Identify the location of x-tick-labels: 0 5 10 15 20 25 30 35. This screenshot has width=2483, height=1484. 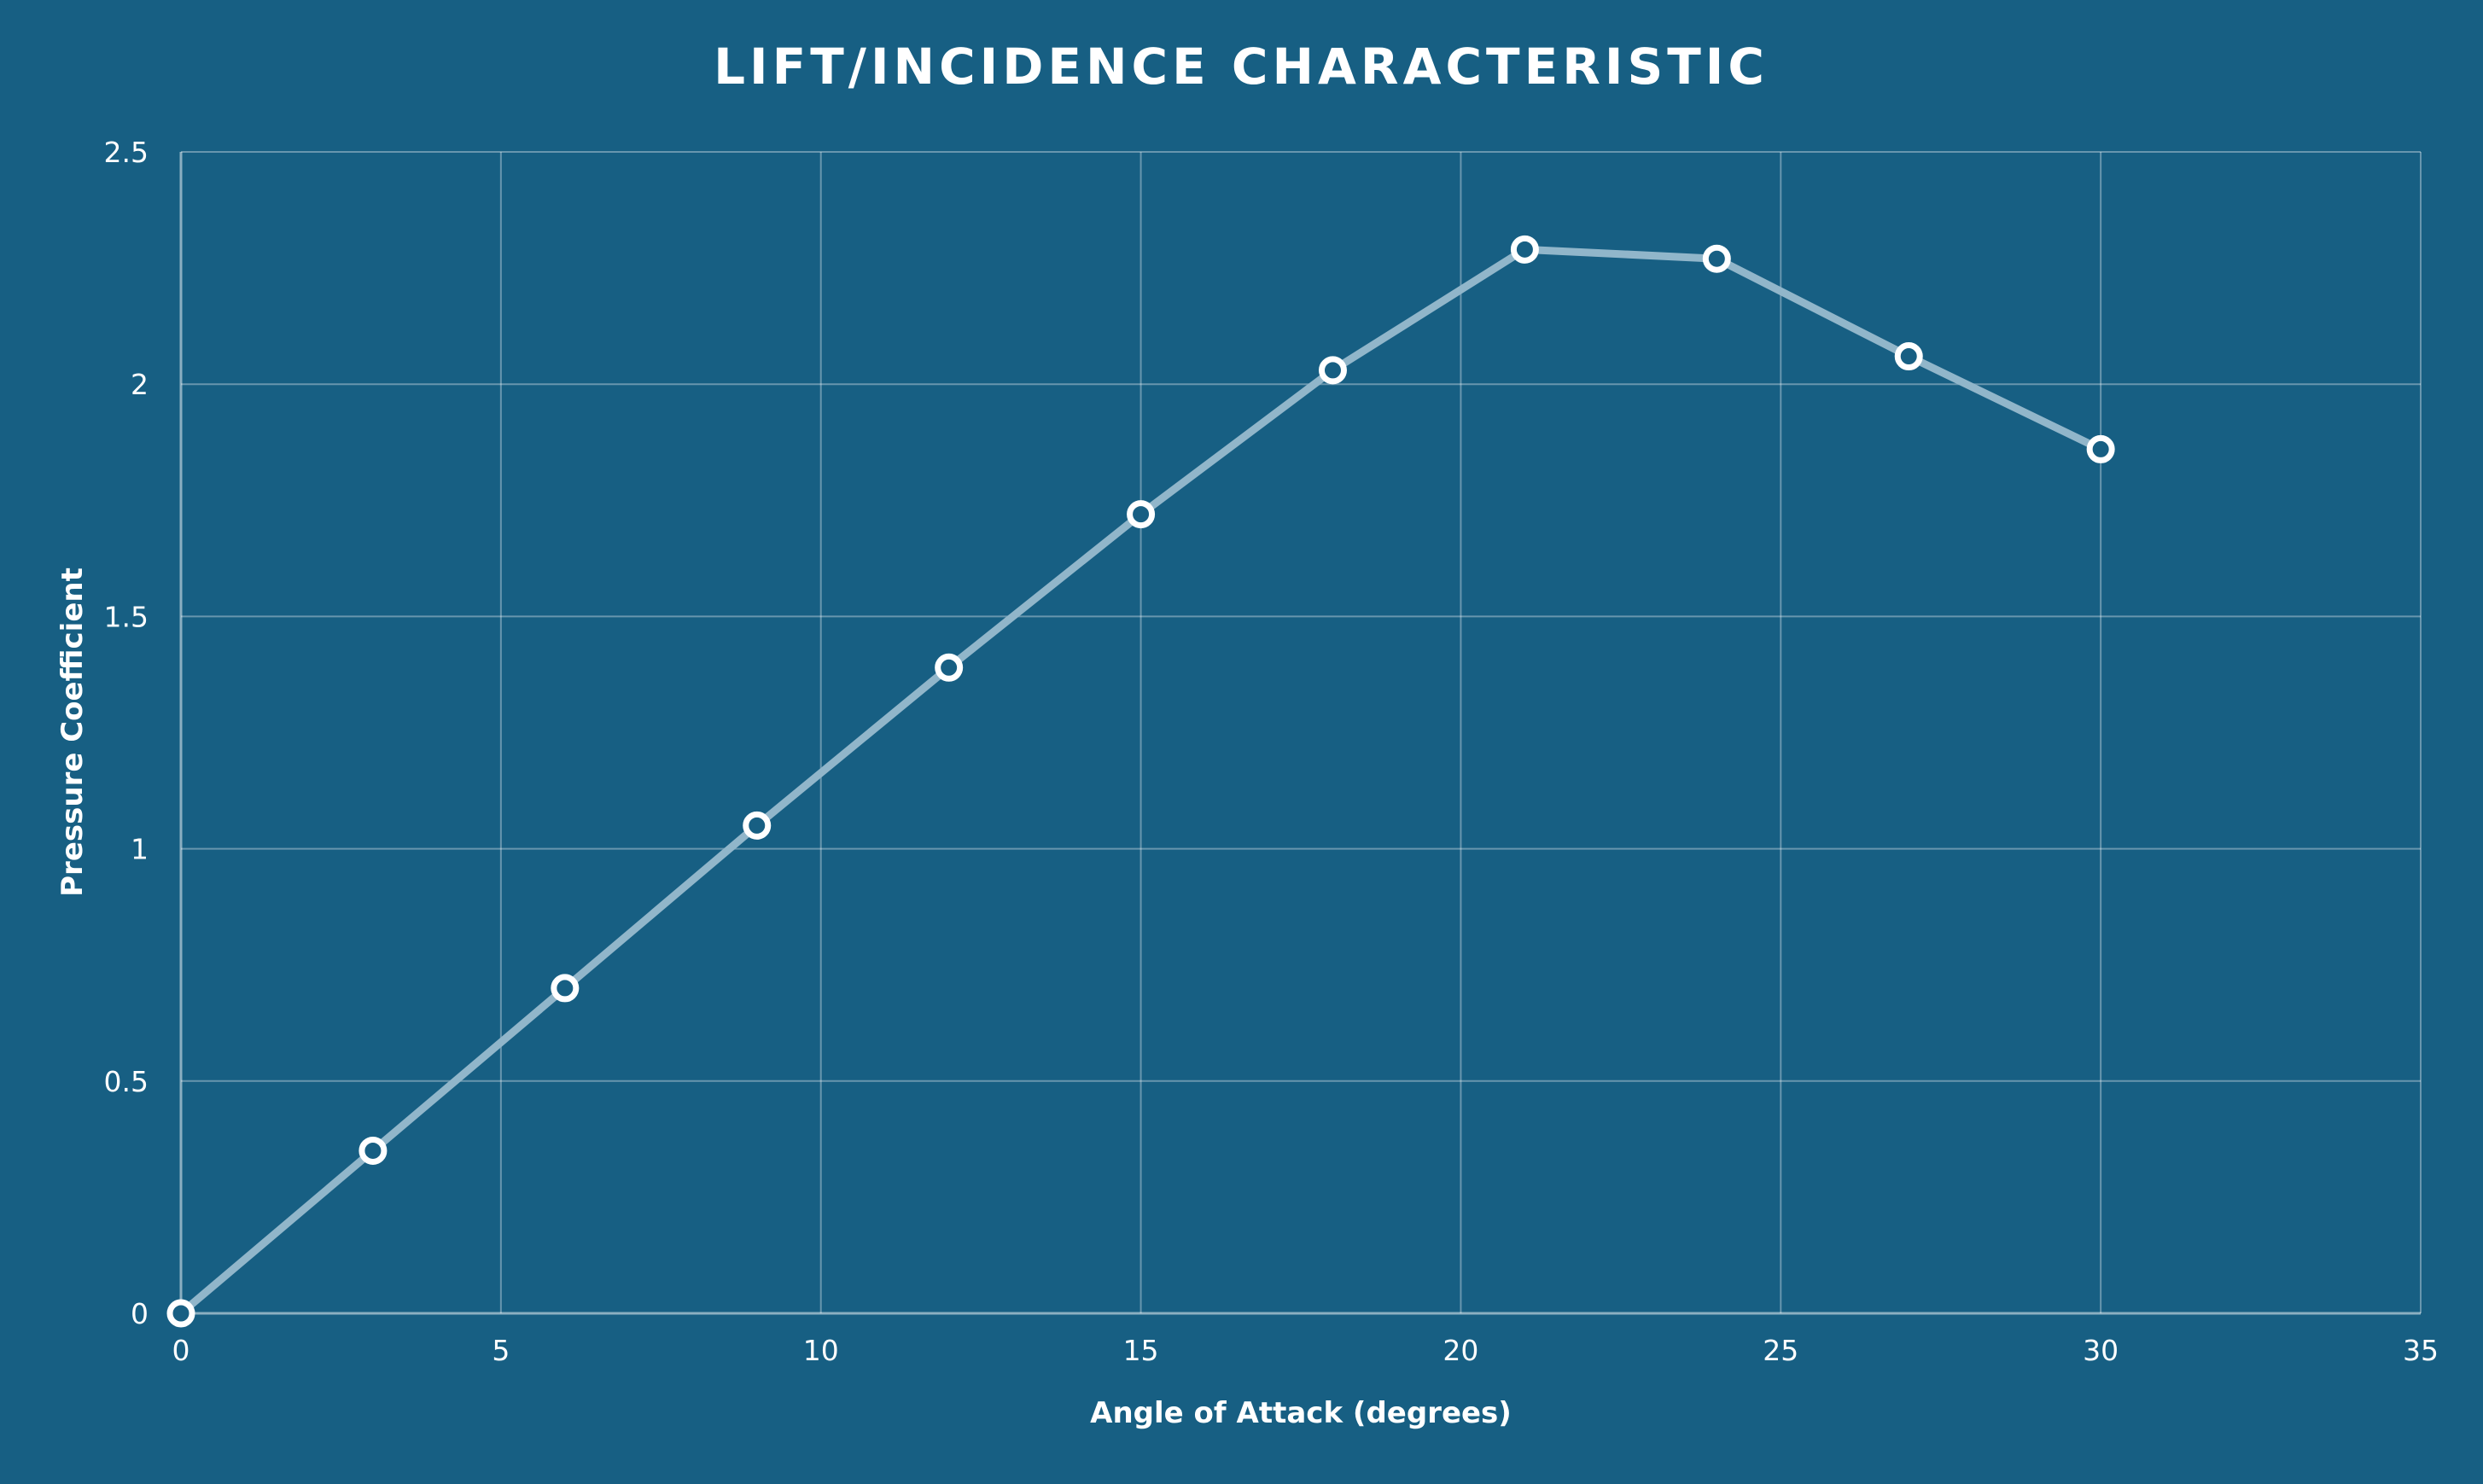
(1305, 1350).